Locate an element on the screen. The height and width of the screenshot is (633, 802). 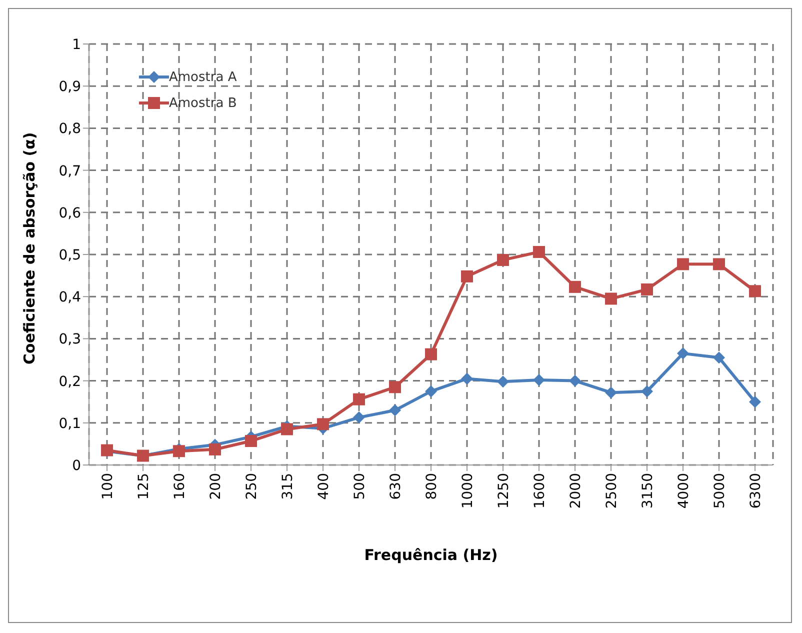
legend-label: Amostra A is located at coordinates (203, 77).